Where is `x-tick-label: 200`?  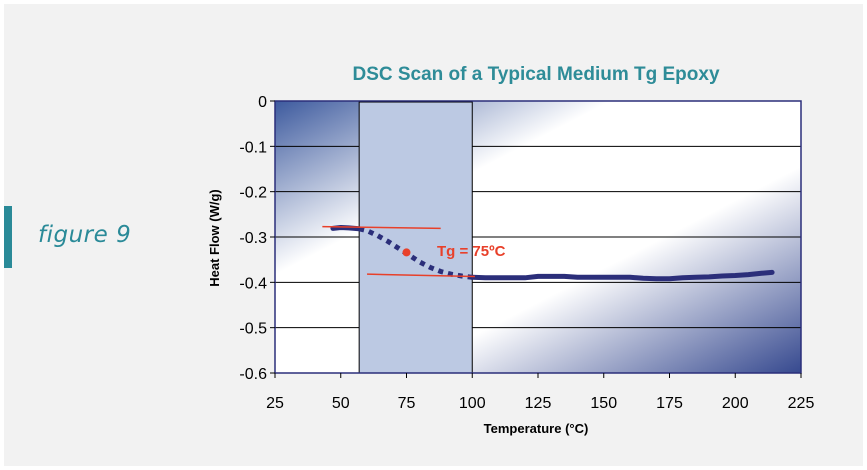
x-tick-label: 200 is located at coordinates (735, 403).